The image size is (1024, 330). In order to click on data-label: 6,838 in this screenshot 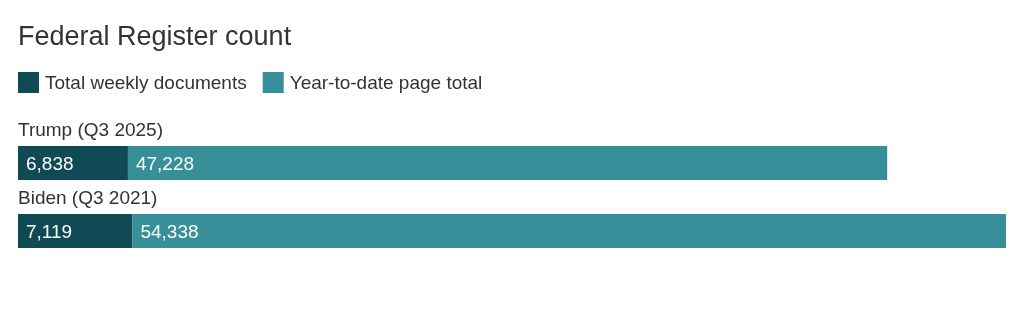, I will do `click(50, 163)`.